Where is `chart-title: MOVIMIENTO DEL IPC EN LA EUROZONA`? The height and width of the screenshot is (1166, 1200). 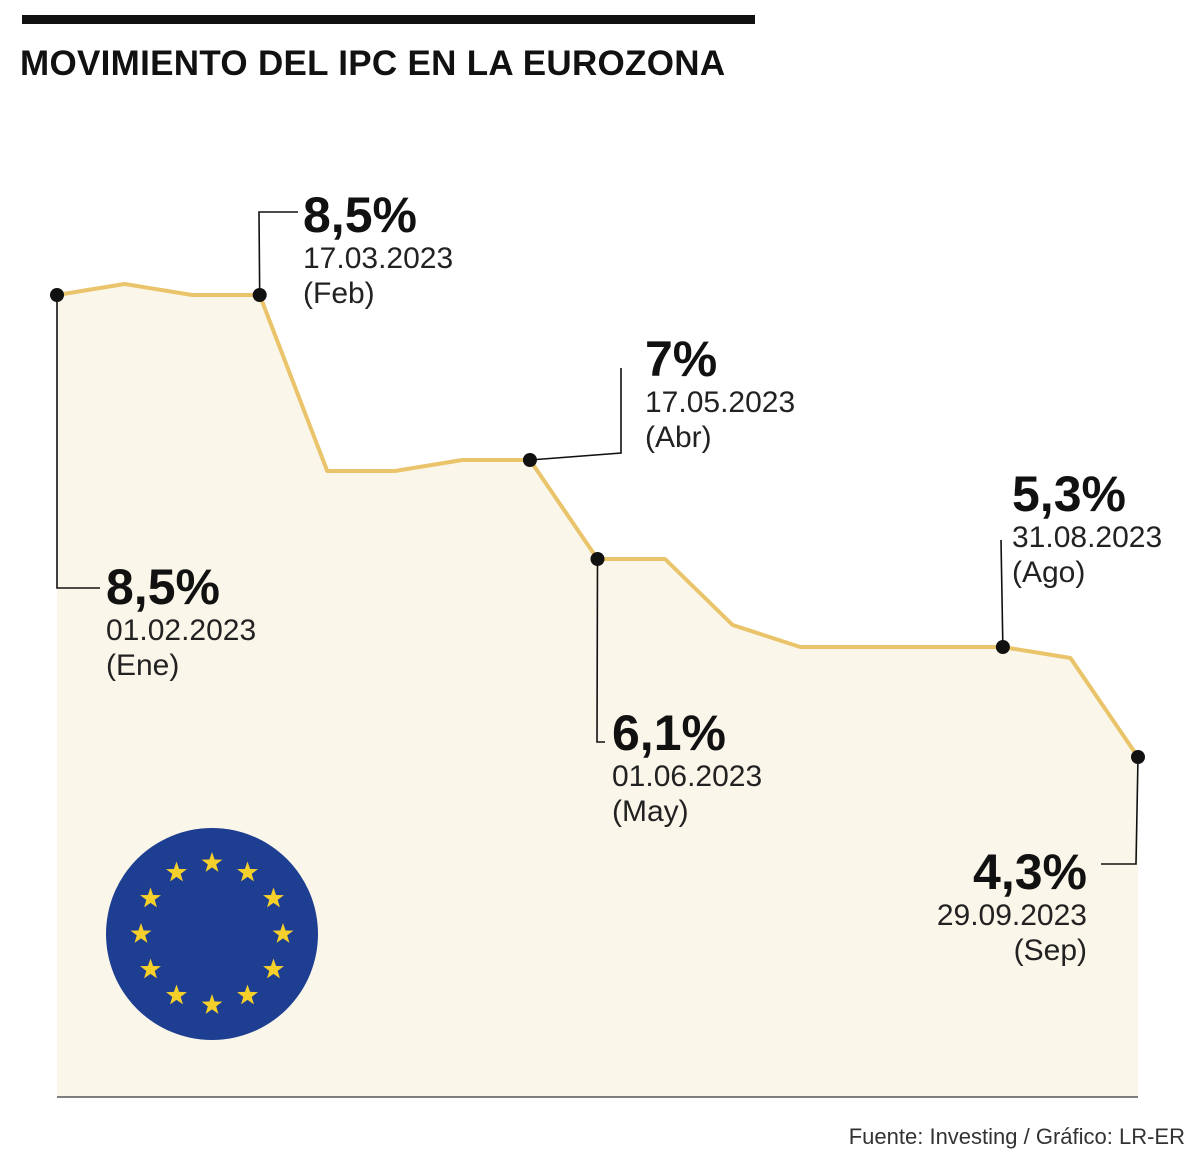
chart-title: MOVIMIENTO DEL IPC EN LA EUROZONA is located at coordinates (373, 63).